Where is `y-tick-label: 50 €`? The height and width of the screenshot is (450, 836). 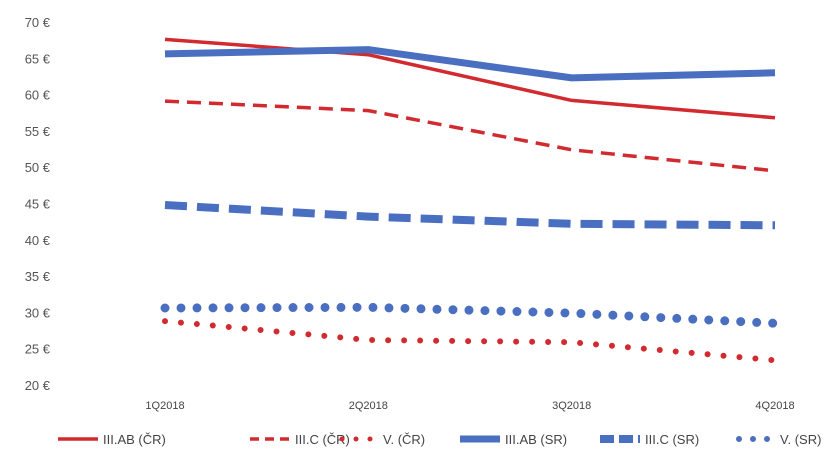
y-tick-label: 50 € is located at coordinates (38, 167).